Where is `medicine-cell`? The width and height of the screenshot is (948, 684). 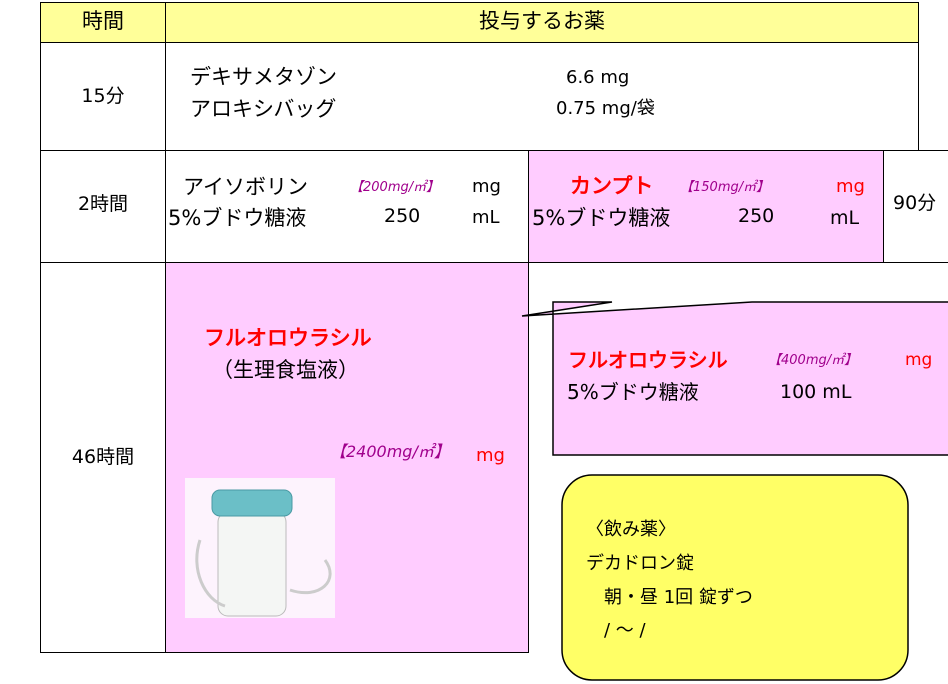
medicine-cell is located at coordinates (706, 206).